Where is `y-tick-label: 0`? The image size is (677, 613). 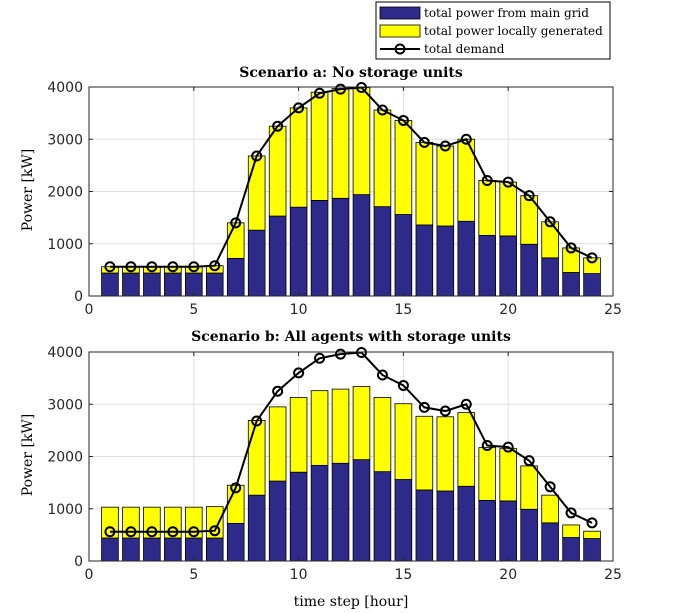
y-tick-label: 0 is located at coordinates (78, 297).